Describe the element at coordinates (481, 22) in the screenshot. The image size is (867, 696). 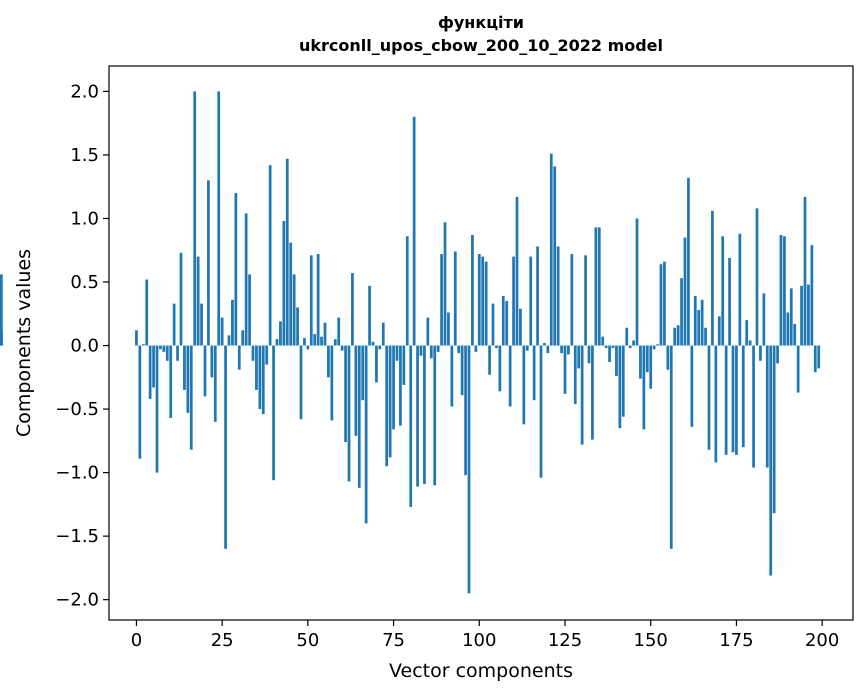
I see `chart-title-line-1: функціти` at that location.